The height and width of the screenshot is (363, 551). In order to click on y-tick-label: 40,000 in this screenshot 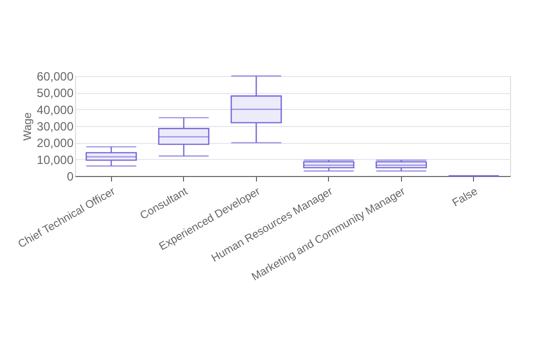, I will do `click(55, 109)`.